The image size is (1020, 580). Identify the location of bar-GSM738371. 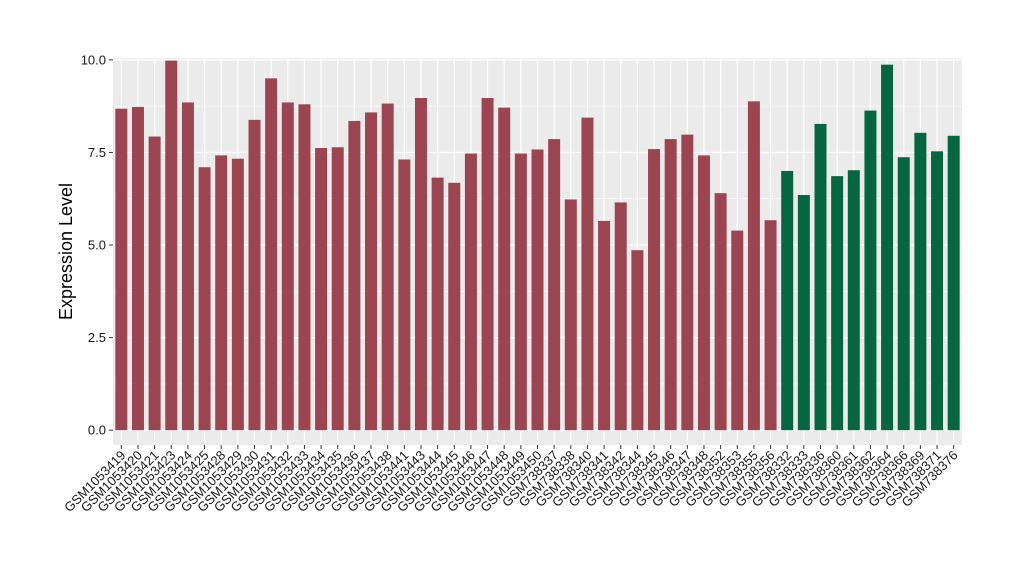
(937, 291).